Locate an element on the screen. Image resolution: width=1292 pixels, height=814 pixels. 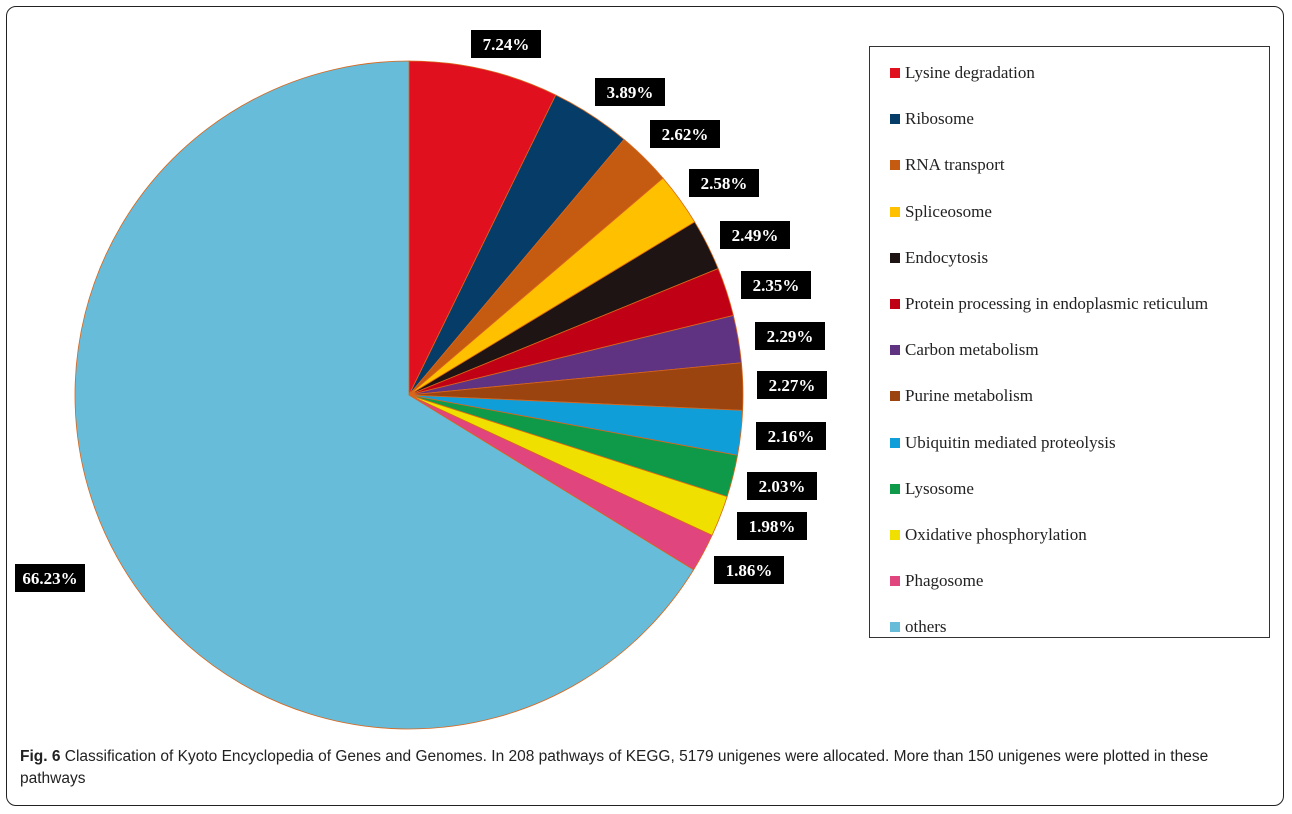
legend-item-endocytosis: Endocytosis is located at coordinates (939, 258).